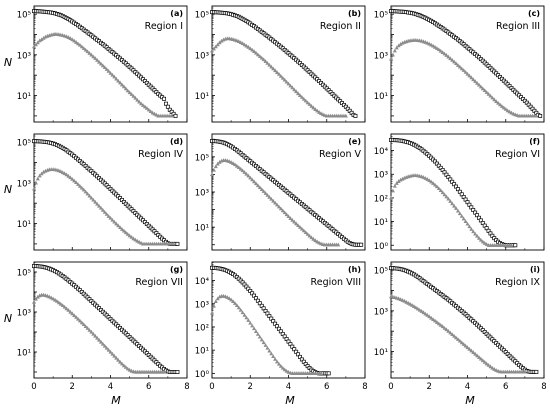  Describe the element at coordinates (202, 282) in the screenshot. I see `y-tick-label: 10⁴` at that location.